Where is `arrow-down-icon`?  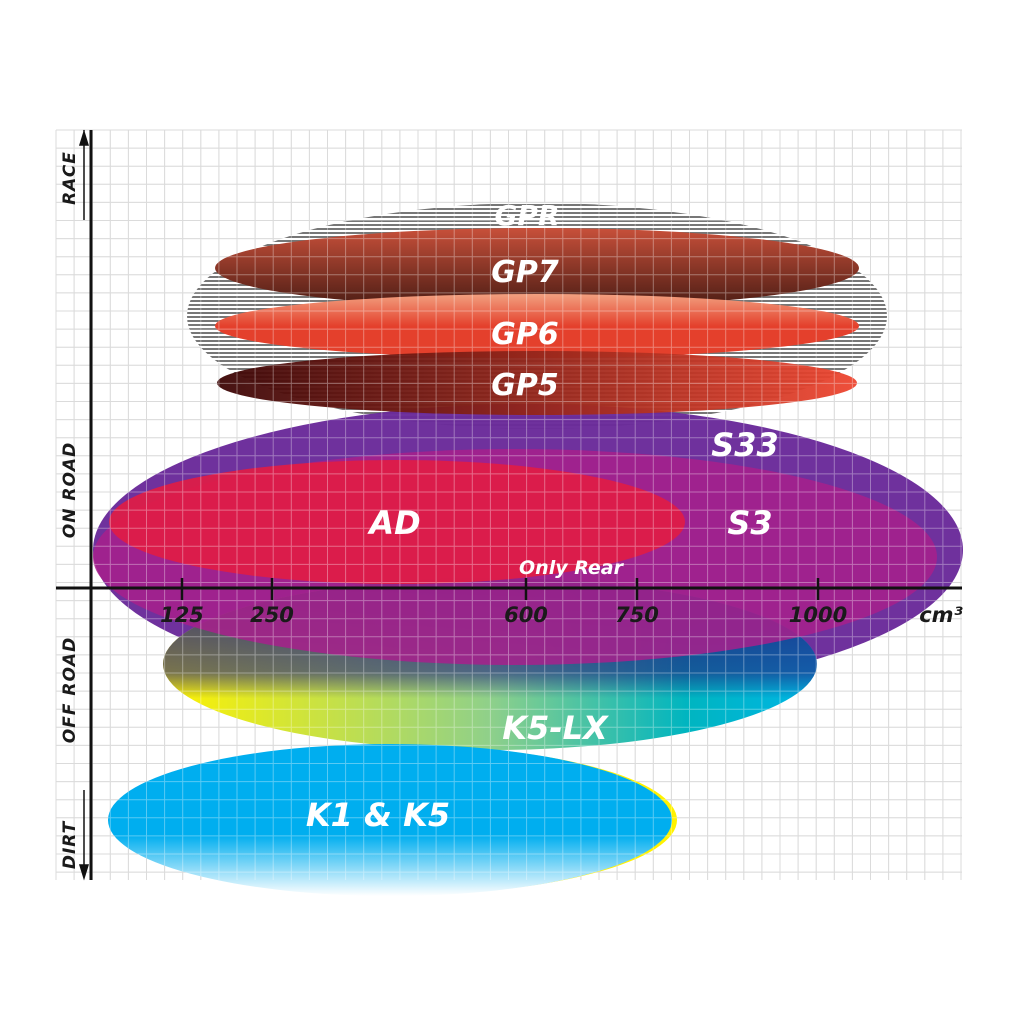 arrow-down-icon is located at coordinates (84, 835).